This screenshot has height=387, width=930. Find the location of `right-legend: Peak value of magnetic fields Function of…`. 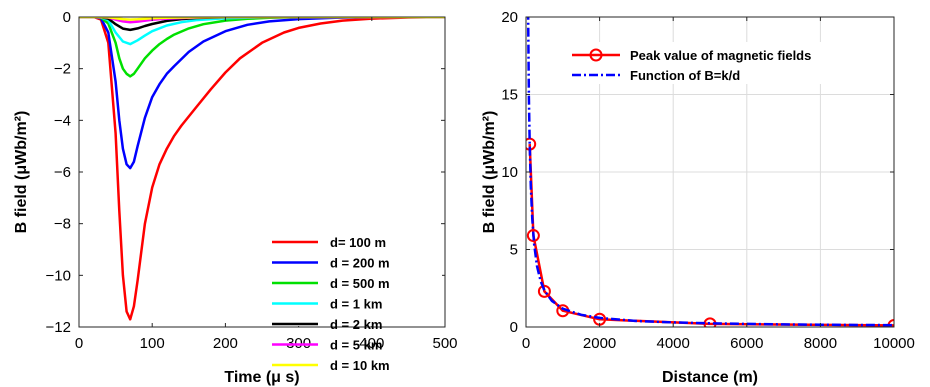

right-legend: Peak value of magnetic fields Function of… is located at coordinates (714, 63).